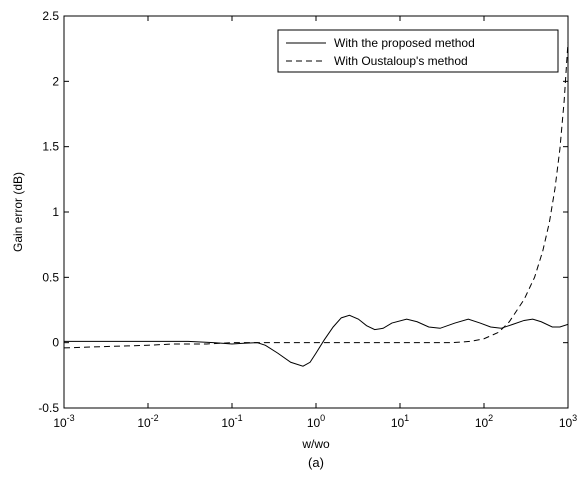 The width and height of the screenshot is (578, 479). I want to click on y-tick-label: 0.5, so click(50, 277).